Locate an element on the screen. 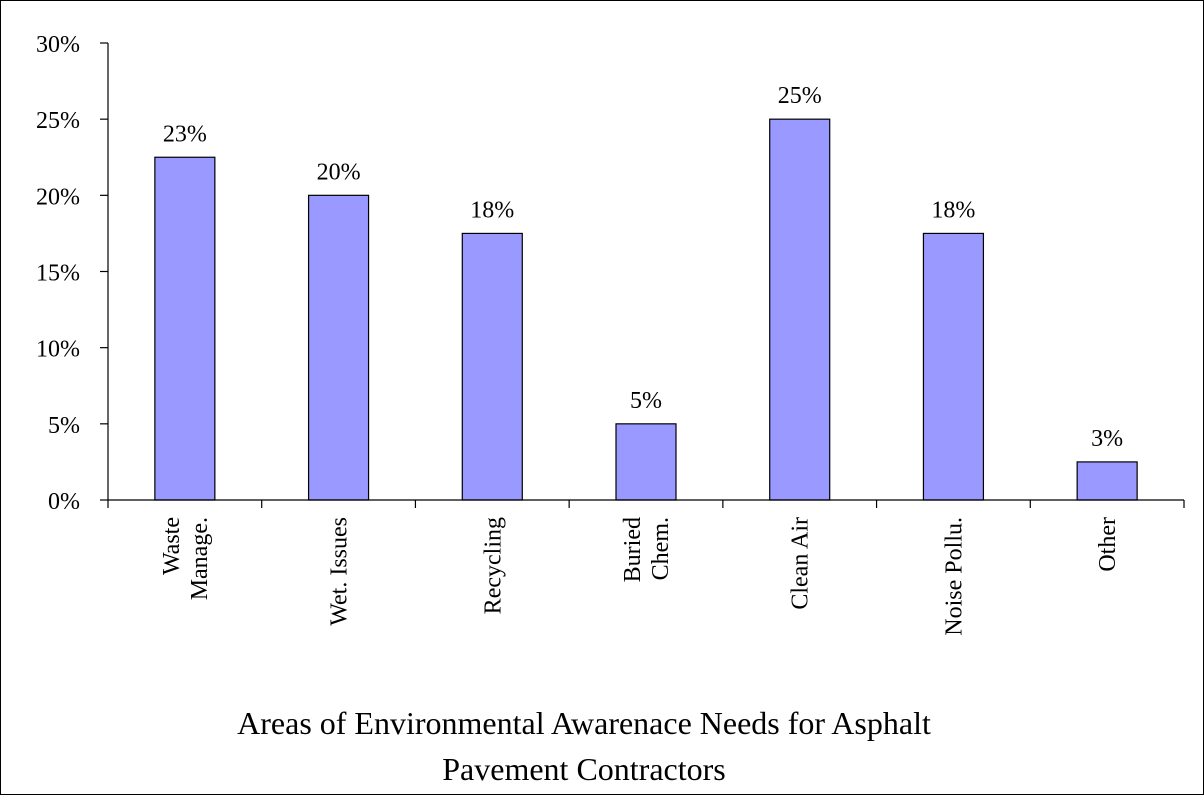 The image size is (1204, 796). y-tick-label: 15% is located at coordinates (58, 274).